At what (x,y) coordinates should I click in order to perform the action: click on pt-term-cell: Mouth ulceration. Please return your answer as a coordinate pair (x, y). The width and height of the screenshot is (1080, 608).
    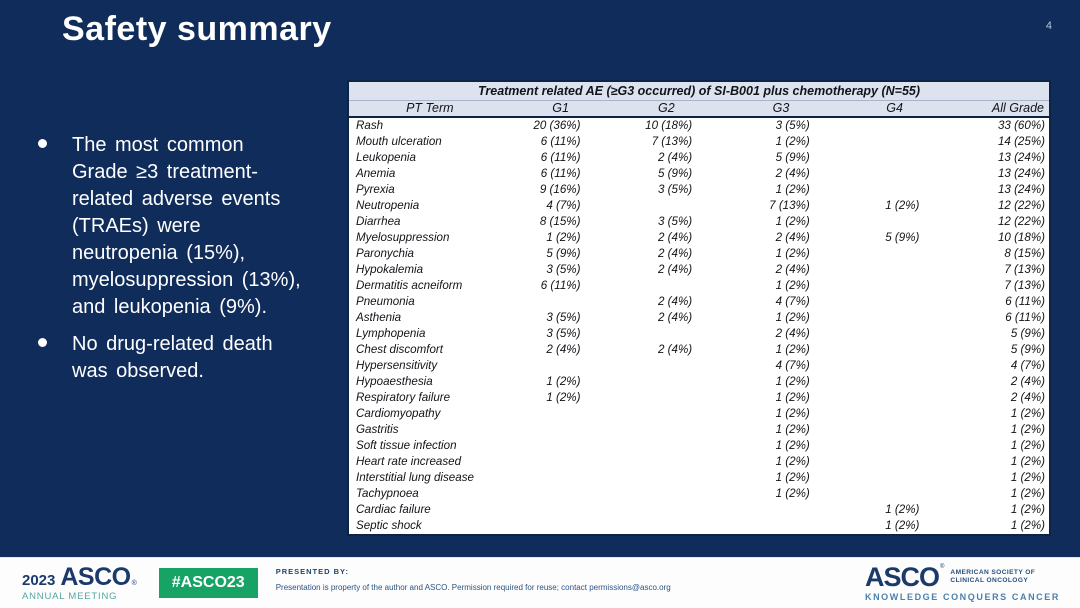
    Looking at the image, I should click on (399, 141).